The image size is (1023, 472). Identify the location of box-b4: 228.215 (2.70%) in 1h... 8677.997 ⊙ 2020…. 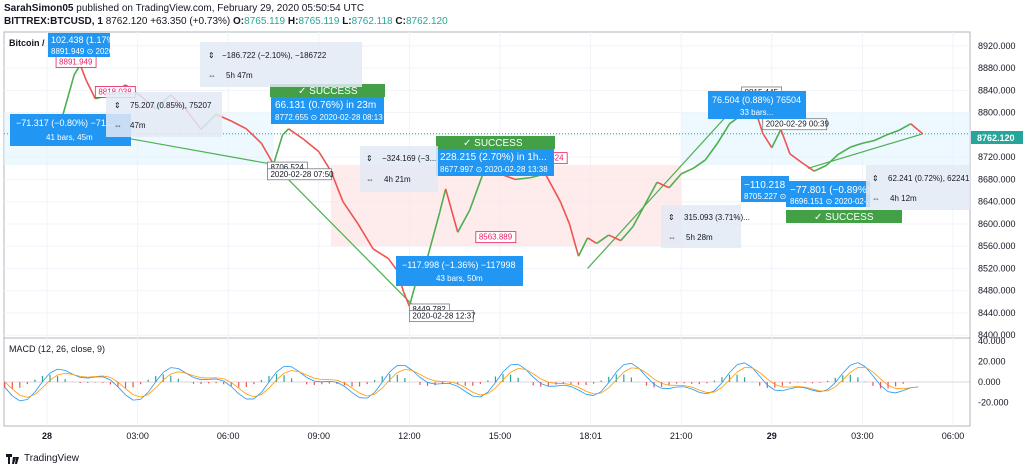
(495, 162).